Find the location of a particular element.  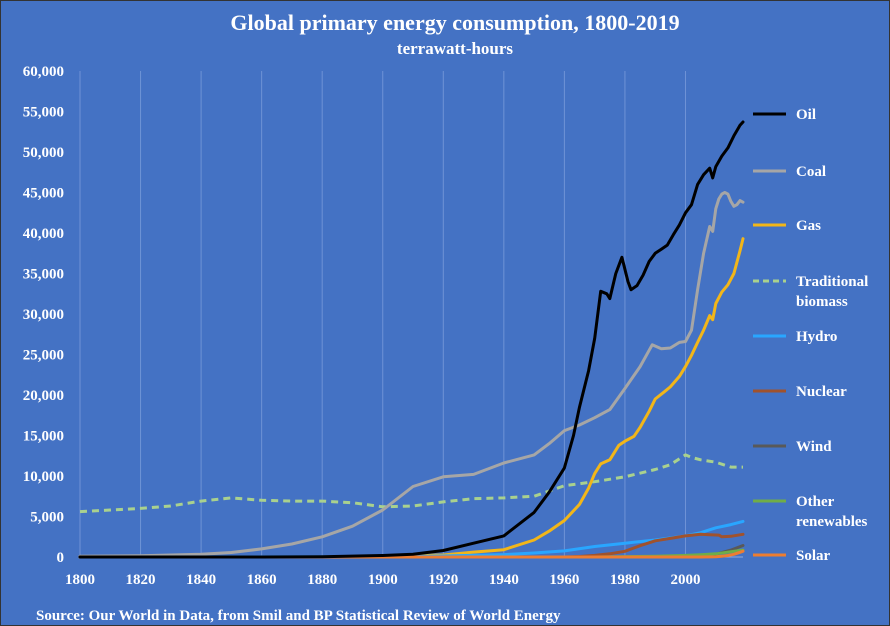

x-tick-label: 1820 is located at coordinates (141, 580).